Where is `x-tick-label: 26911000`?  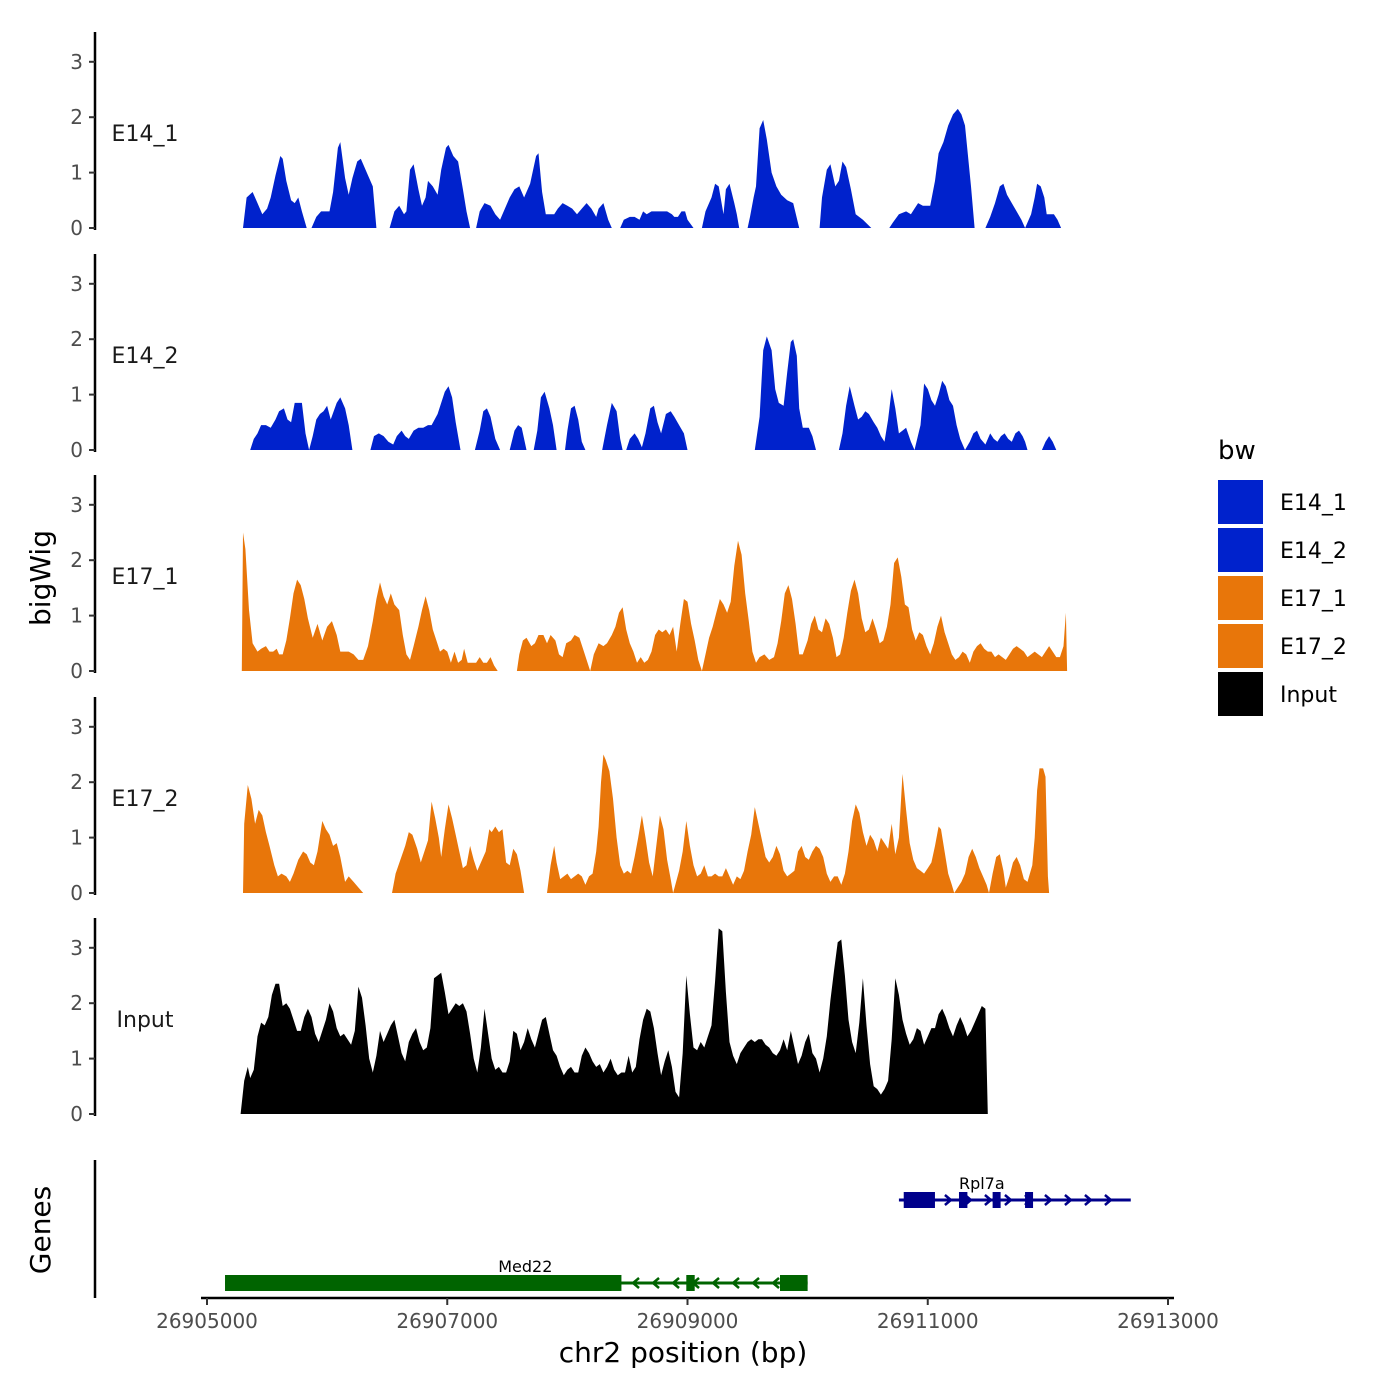
x-tick-label: 26911000 is located at coordinates (928, 1321).